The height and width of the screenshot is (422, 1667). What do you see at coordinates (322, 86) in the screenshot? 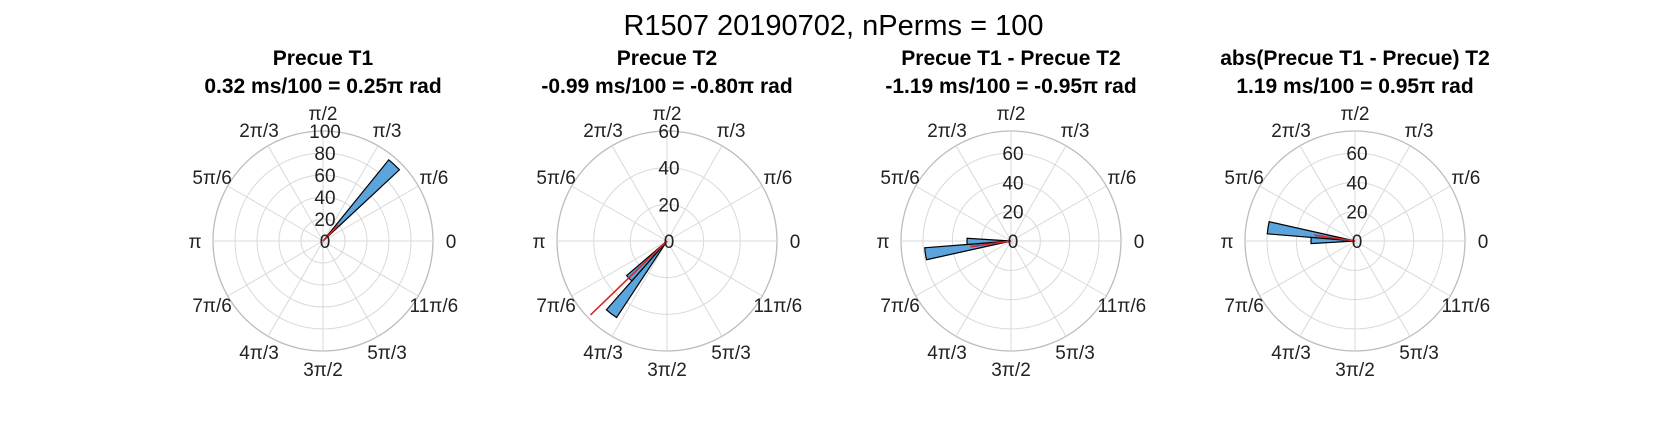
I see `subplot-subtitle: 0.32 ms/100 = 0.25π rad` at bounding box center [322, 86].